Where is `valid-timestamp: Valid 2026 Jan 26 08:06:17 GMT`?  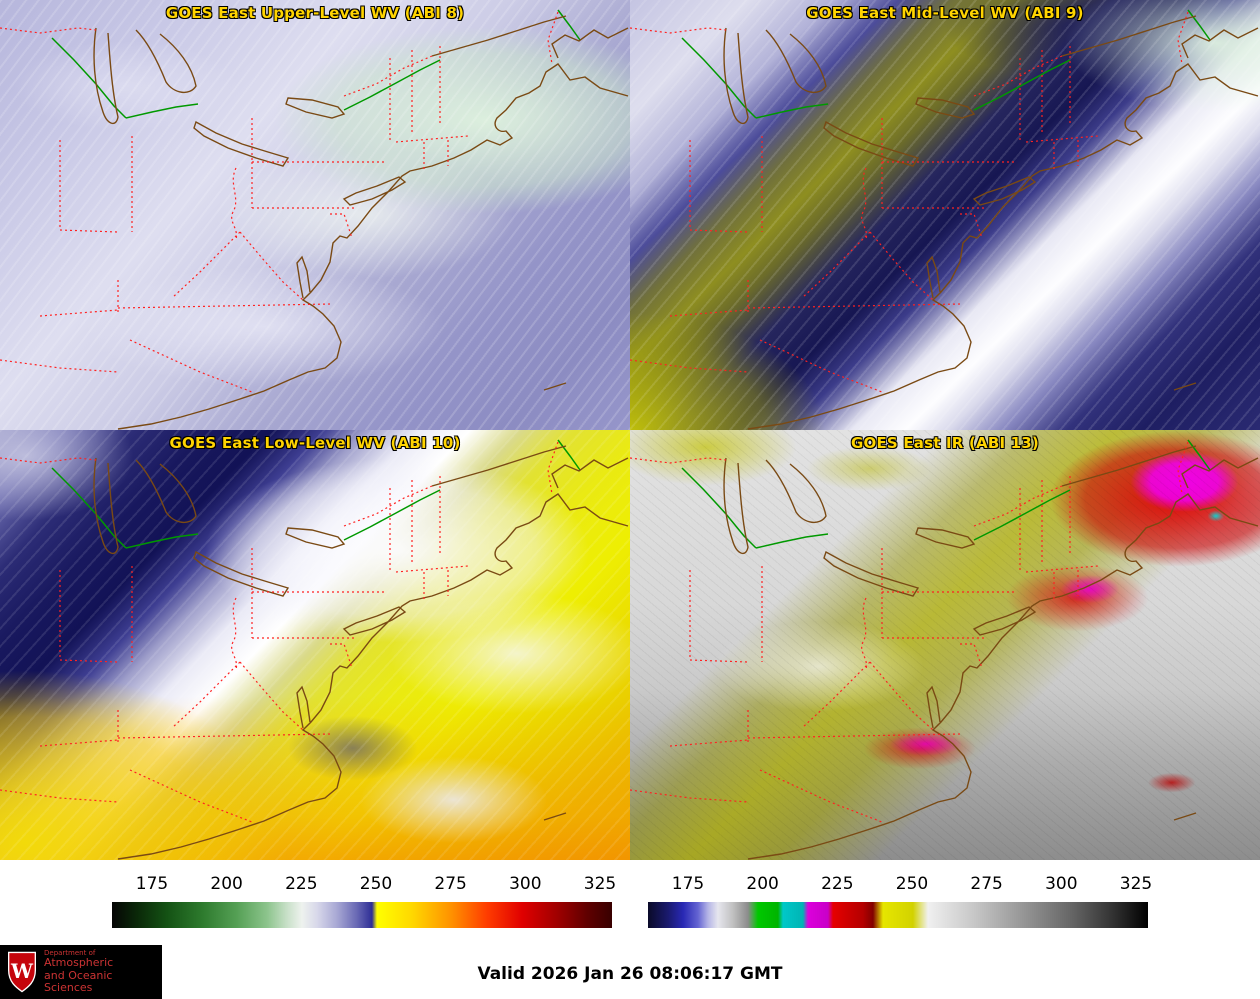
valid-timestamp: Valid 2026 Jan 26 08:06:17 GMT is located at coordinates (630, 974).